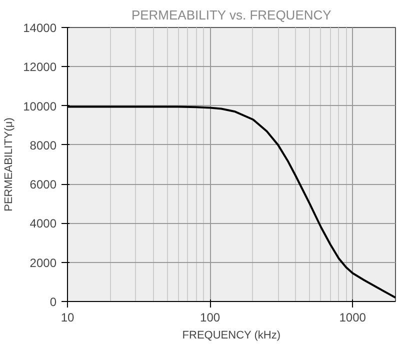 The image size is (400, 344). I want to click on x-tick-label: 100, so click(210, 317).